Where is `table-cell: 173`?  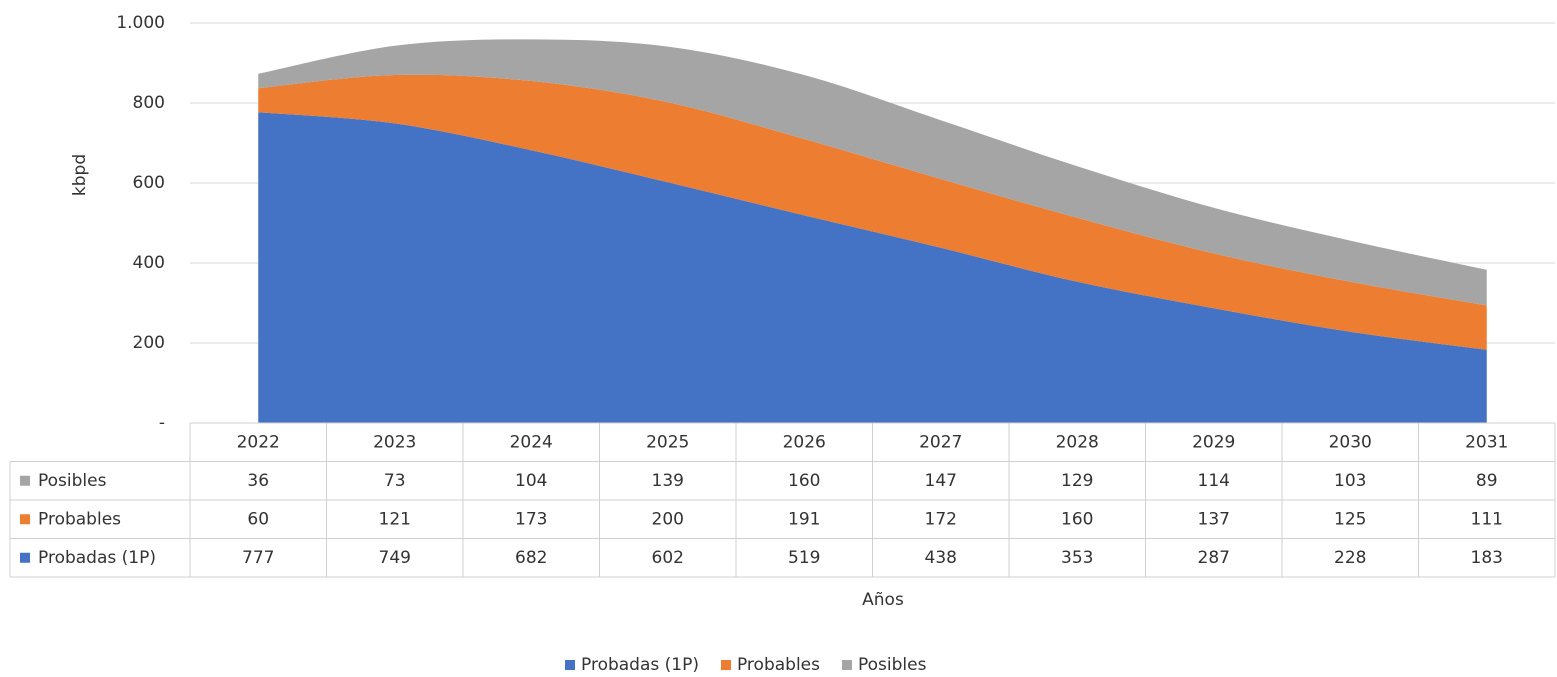 table-cell: 173 is located at coordinates (531, 519).